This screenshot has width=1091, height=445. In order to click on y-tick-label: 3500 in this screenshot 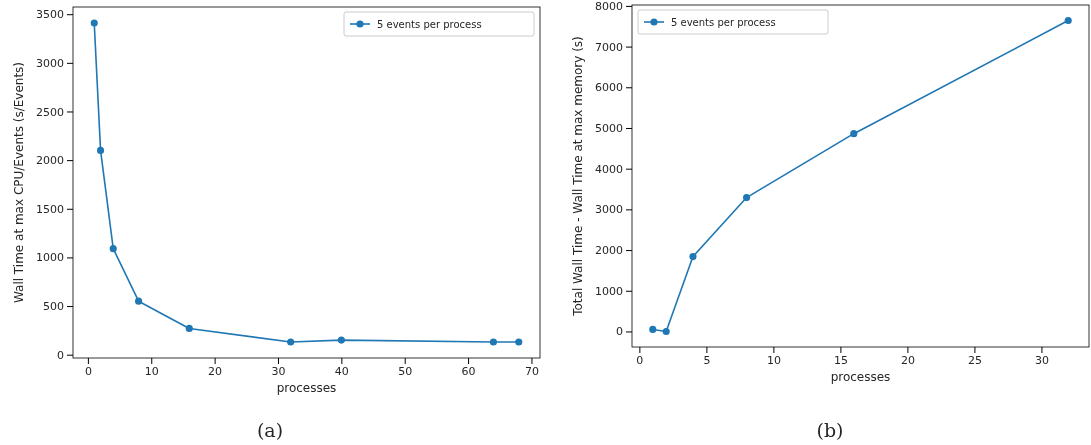, I will do `click(50, 15)`.